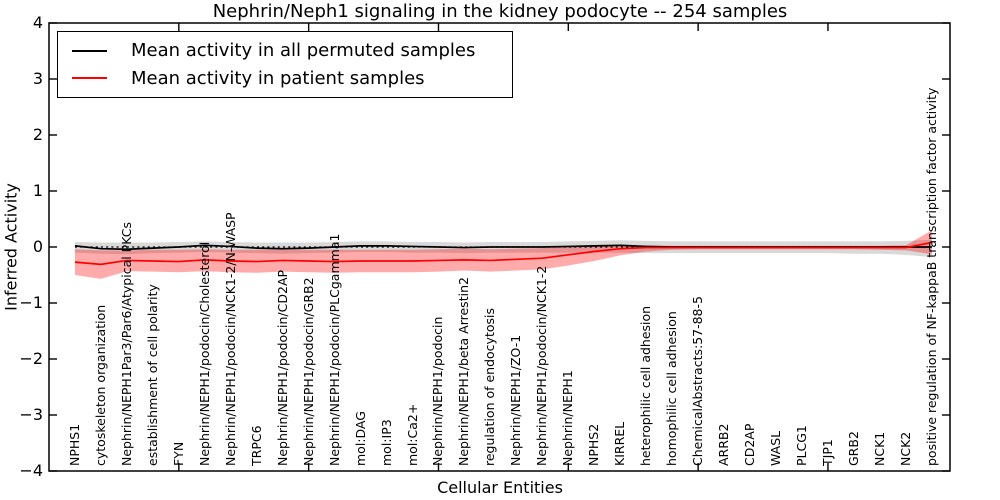 This screenshot has width=1000, height=500. Describe the element at coordinates (438, 391) in the screenshot. I see `x-category-label: Nephrin/NEPH1/podocin` at that location.